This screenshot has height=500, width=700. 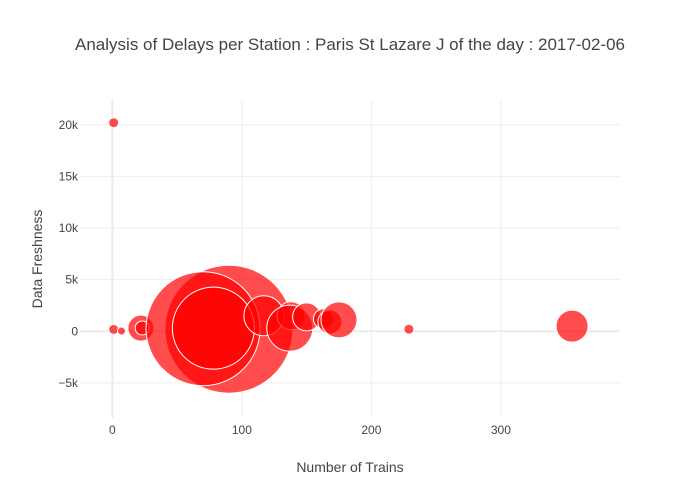 What do you see at coordinates (72, 280) in the screenshot?
I see `y-tick-label: 5k` at bounding box center [72, 280].